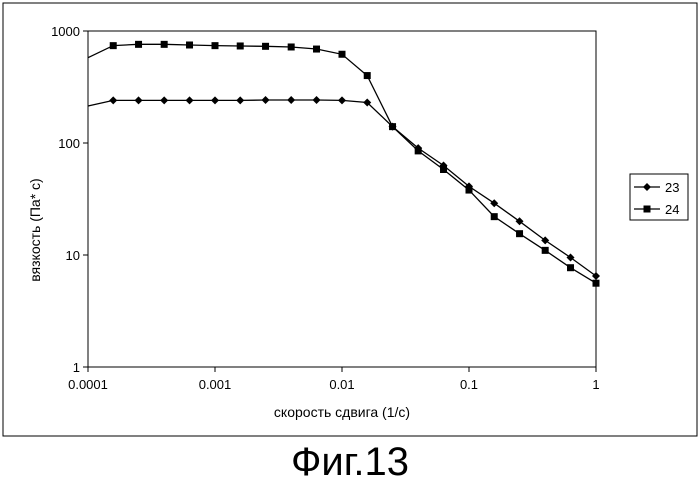  Describe the element at coordinates (76, 367) in the screenshot. I see `y-tick-label: 1` at that location.